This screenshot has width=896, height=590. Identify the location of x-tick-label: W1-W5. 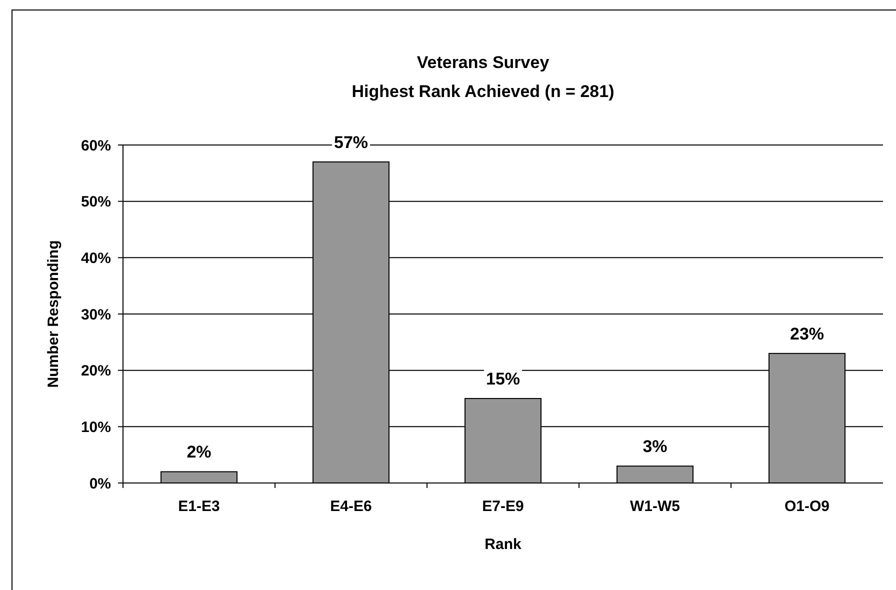
(655, 506).